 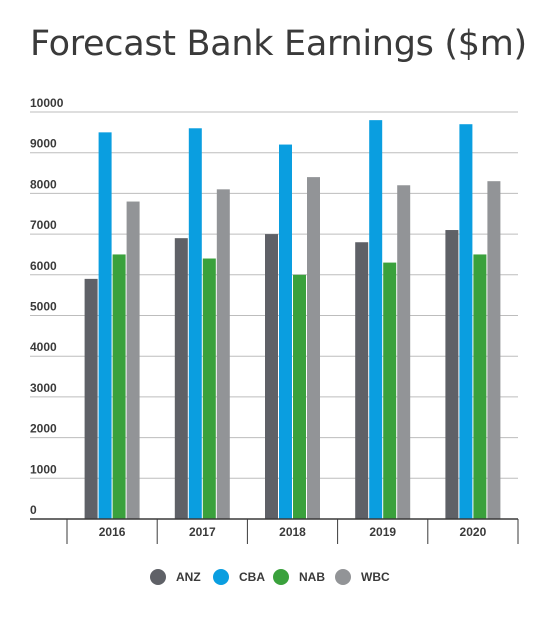 What do you see at coordinates (158, 577) in the screenshot?
I see `legend-swatch-anz` at bounding box center [158, 577].